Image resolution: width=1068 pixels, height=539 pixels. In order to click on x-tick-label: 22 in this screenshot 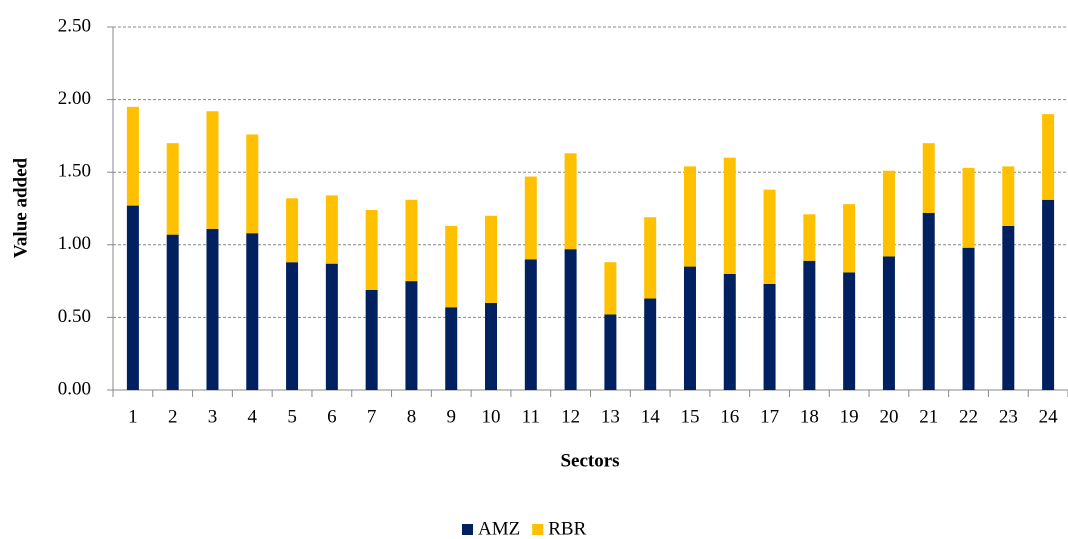, I will do `click(968, 416)`.